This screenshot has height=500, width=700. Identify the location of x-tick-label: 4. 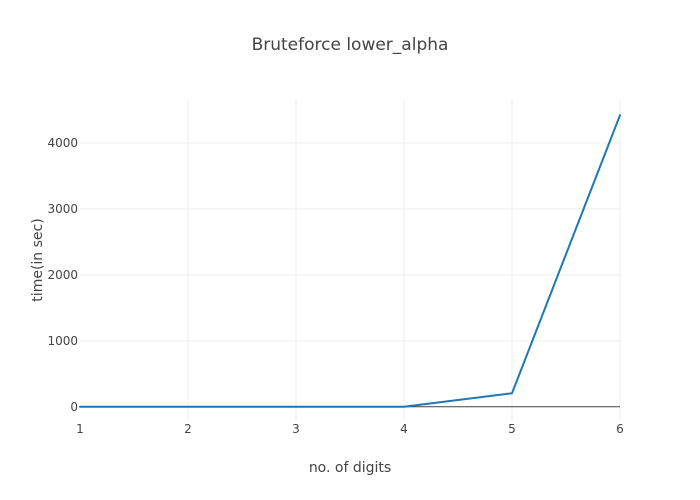
(404, 429).